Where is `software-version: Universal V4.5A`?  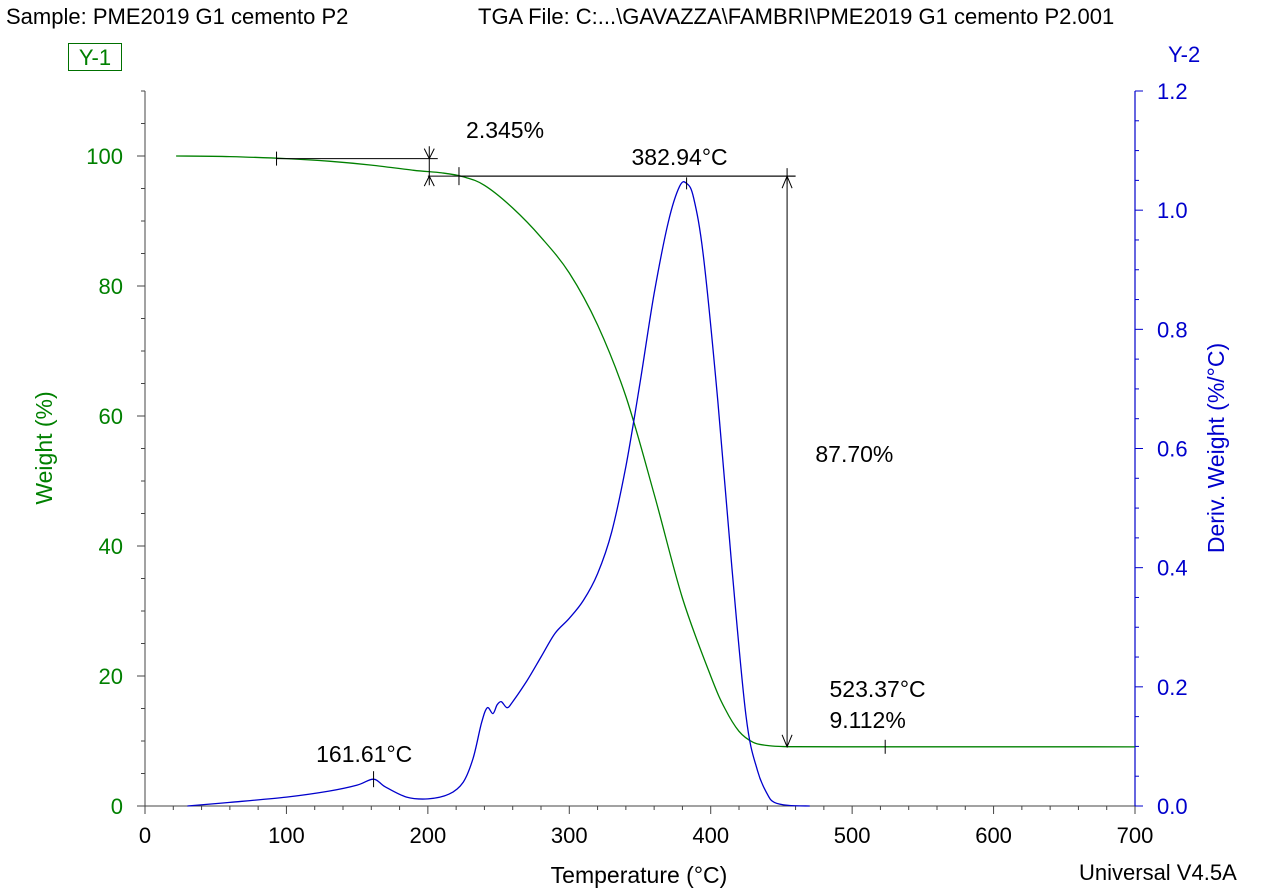 software-version: Universal V4.5A is located at coordinates (1158, 872).